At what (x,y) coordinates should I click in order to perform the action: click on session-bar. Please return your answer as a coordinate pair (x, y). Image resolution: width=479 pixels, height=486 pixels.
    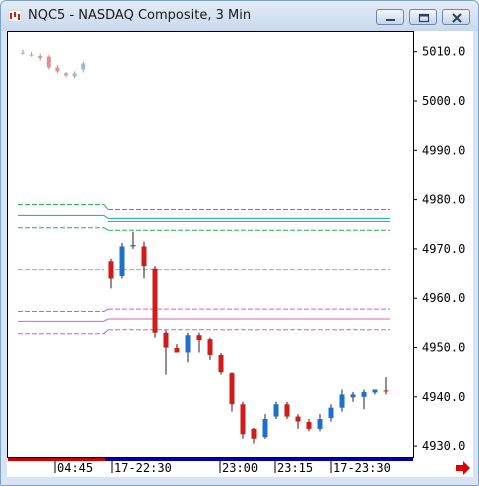
    Looking at the image, I should click on (210, 459).